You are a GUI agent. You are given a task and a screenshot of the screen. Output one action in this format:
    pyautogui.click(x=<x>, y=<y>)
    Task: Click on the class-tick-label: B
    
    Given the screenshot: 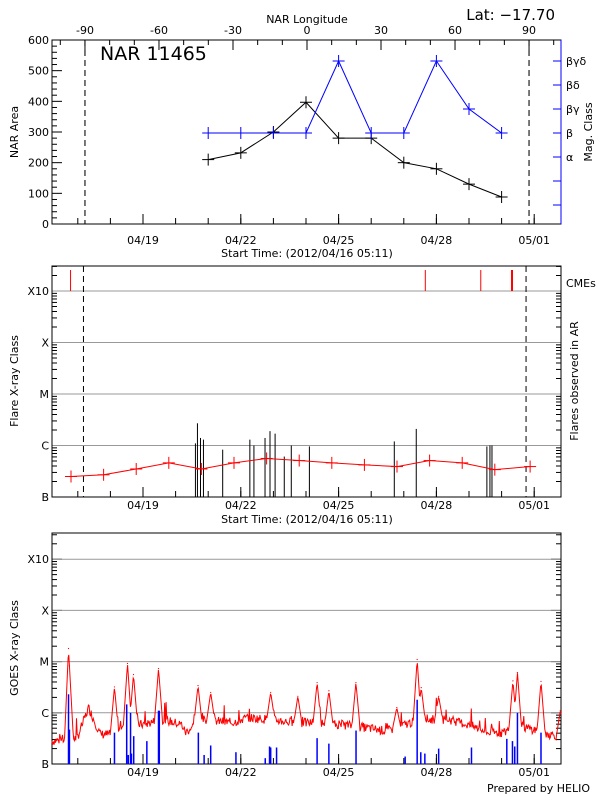 What is the action you would take?
    pyautogui.click(x=45, y=497)
    